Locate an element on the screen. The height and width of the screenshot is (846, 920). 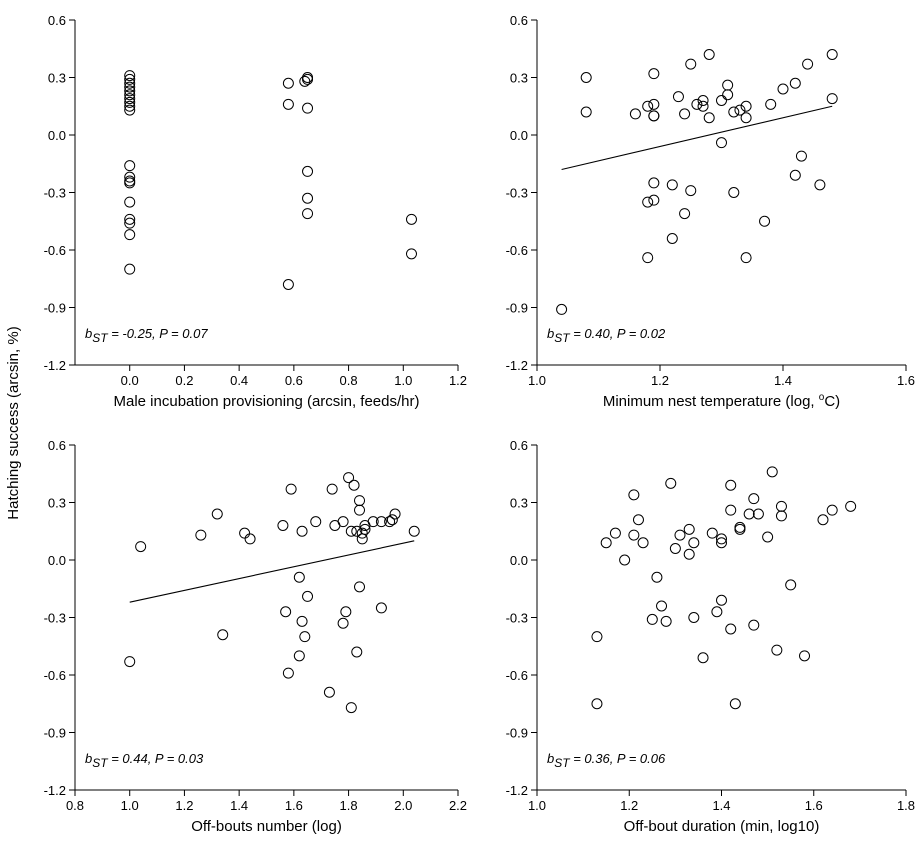
x-tick-label: 2.2 is located at coordinates (458, 805).